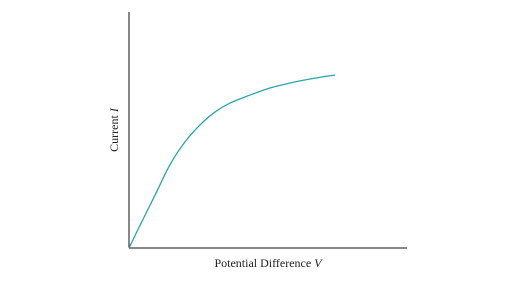 This screenshot has width=526, height=282. What do you see at coordinates (262, 263) in the screenshot?
I see `label-part: Potential Difference` at bounding box center [262, 263].